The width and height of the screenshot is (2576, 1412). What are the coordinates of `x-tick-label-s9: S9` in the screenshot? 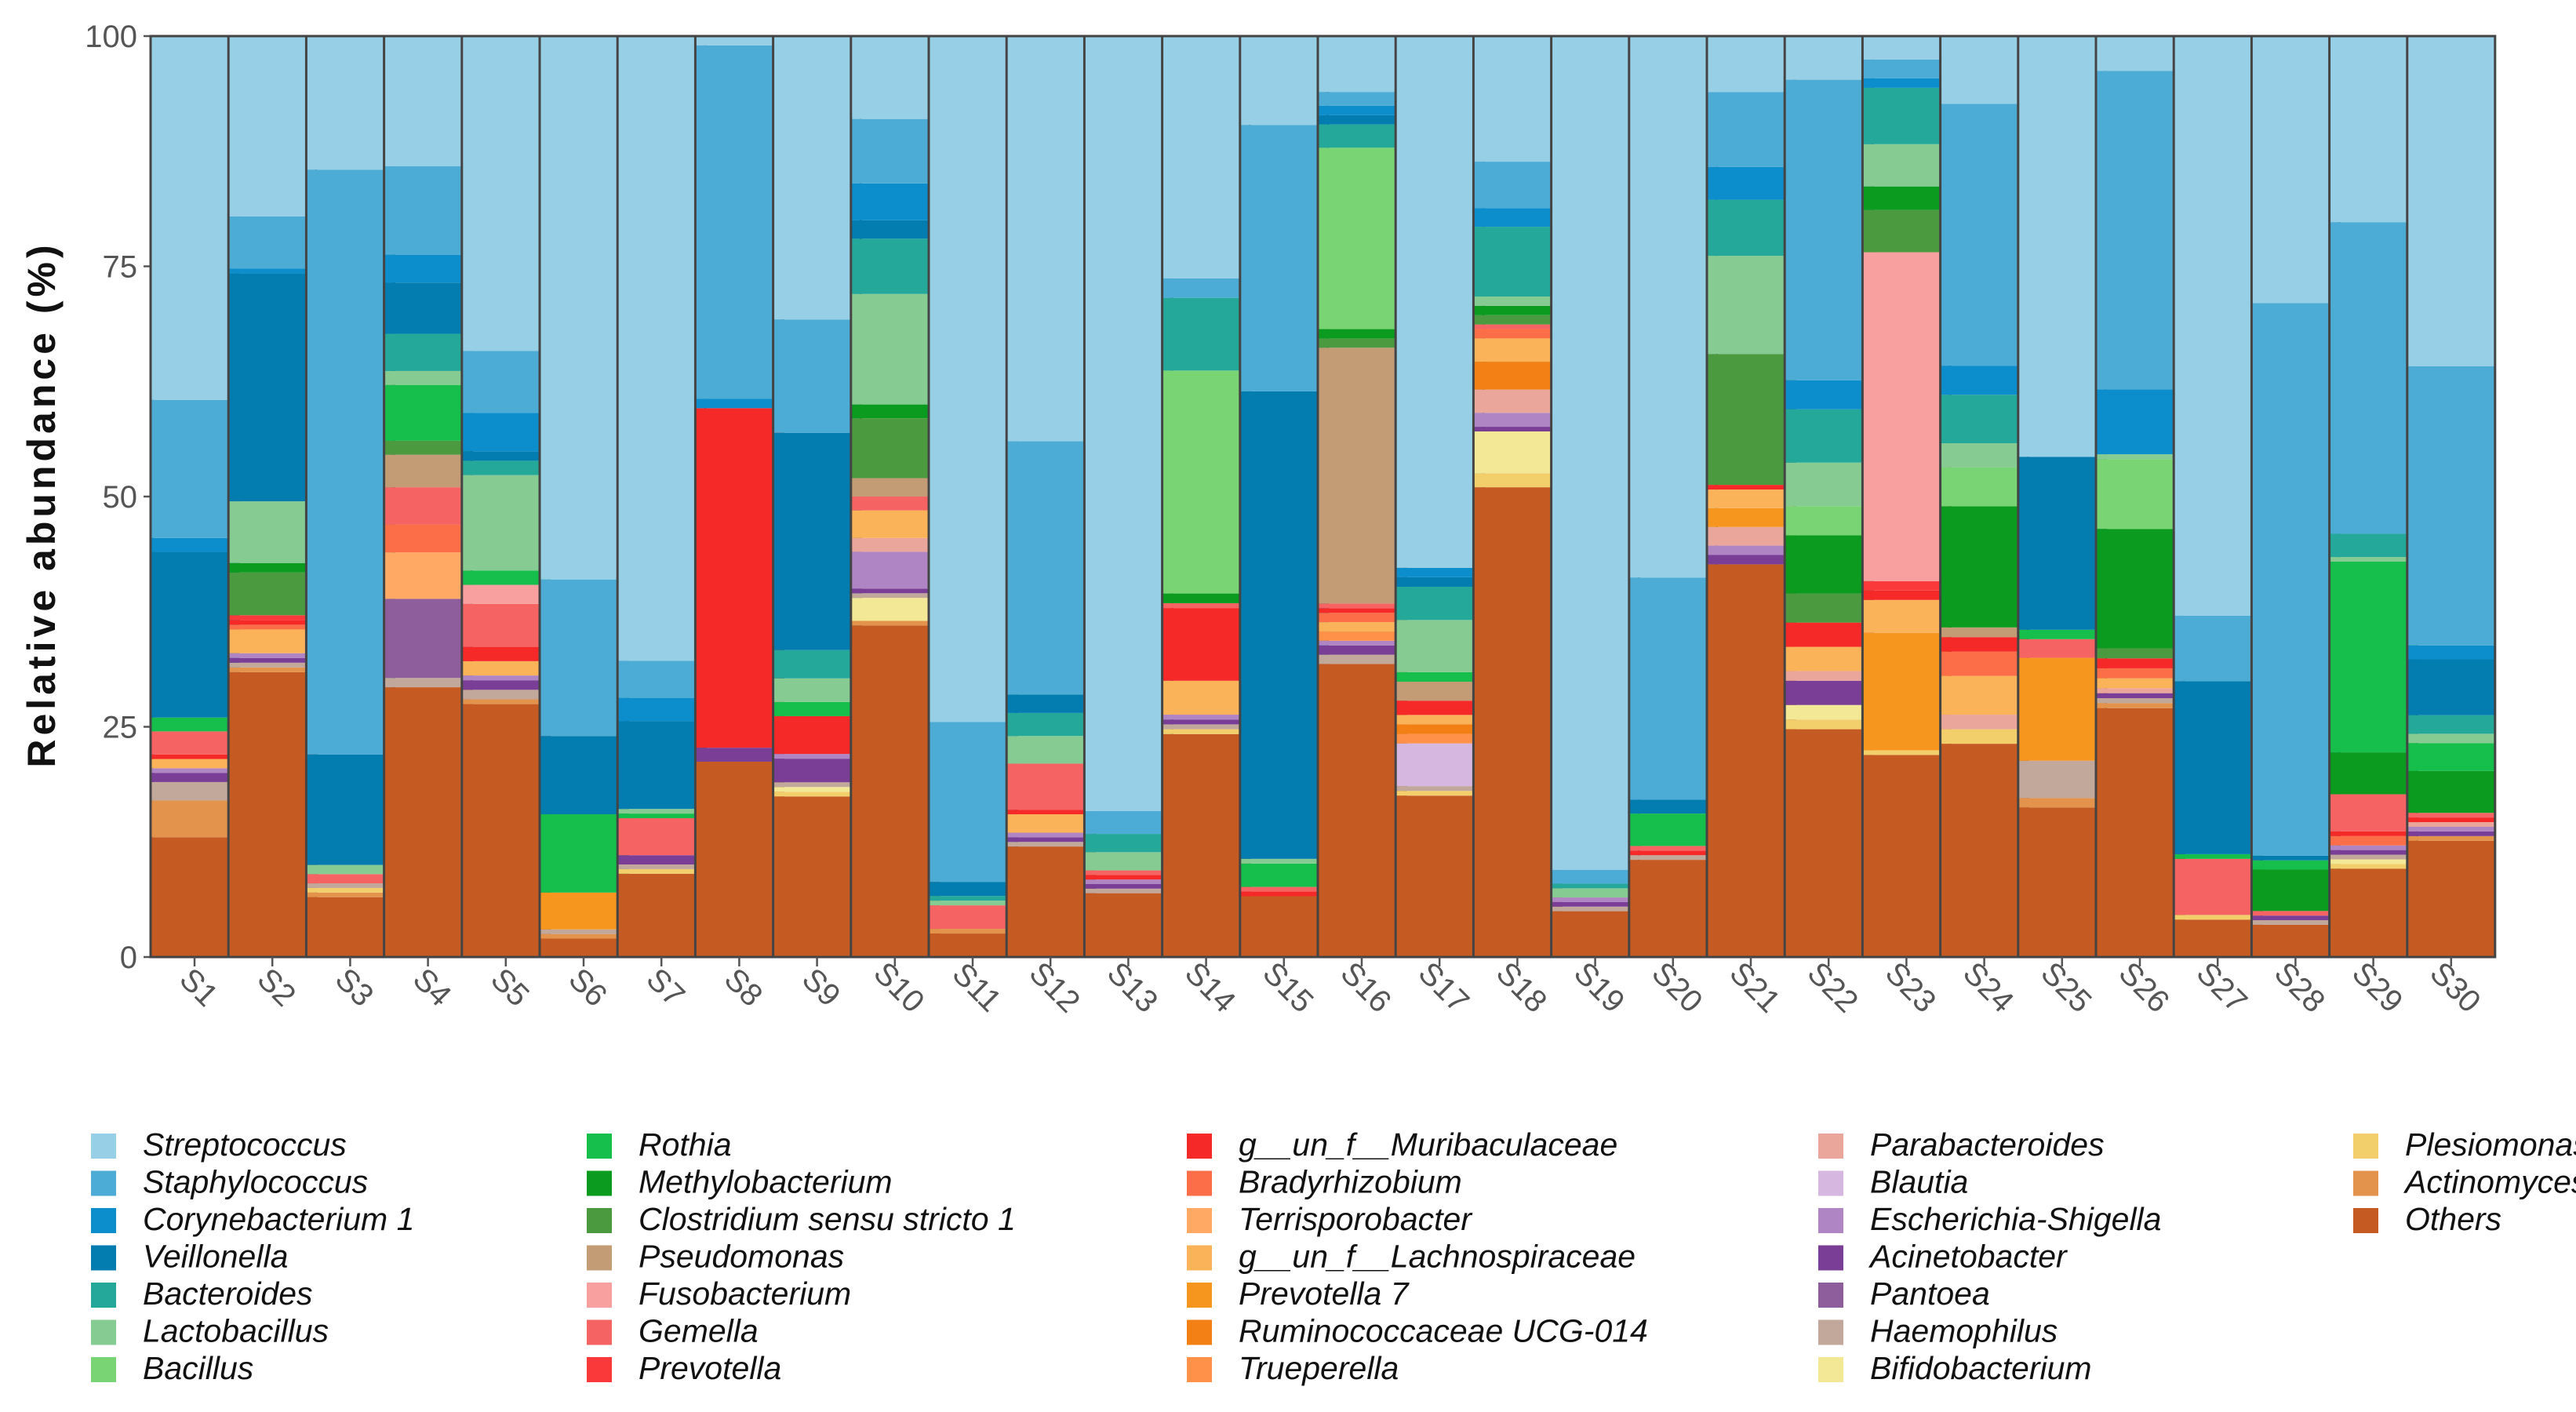 It's located at (821, 988).